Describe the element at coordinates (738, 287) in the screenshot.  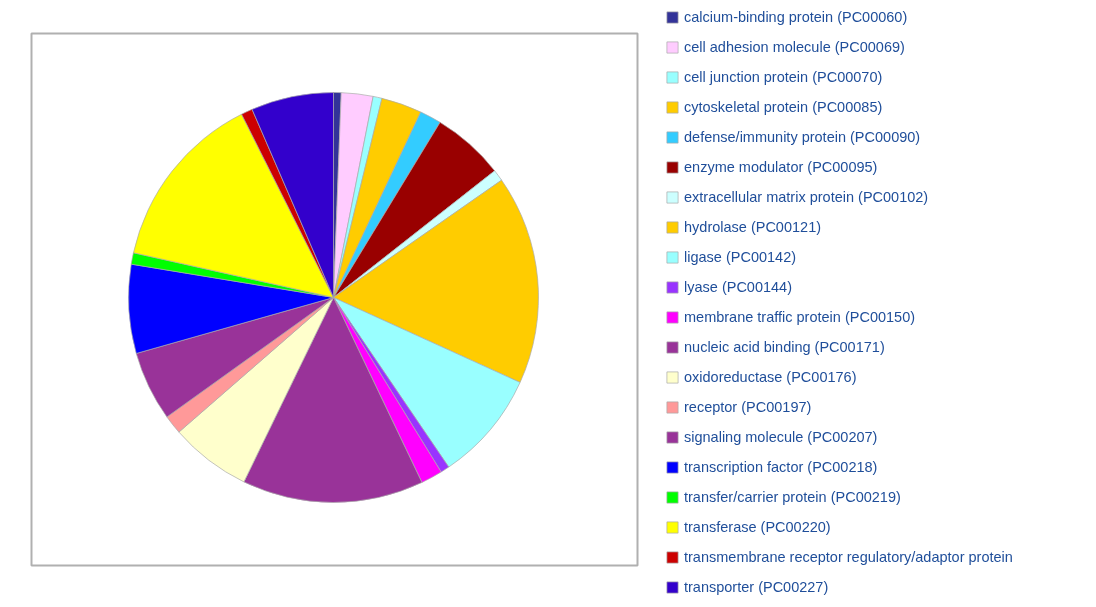
I see `legend-label: lyase (PC00144)` at that location.